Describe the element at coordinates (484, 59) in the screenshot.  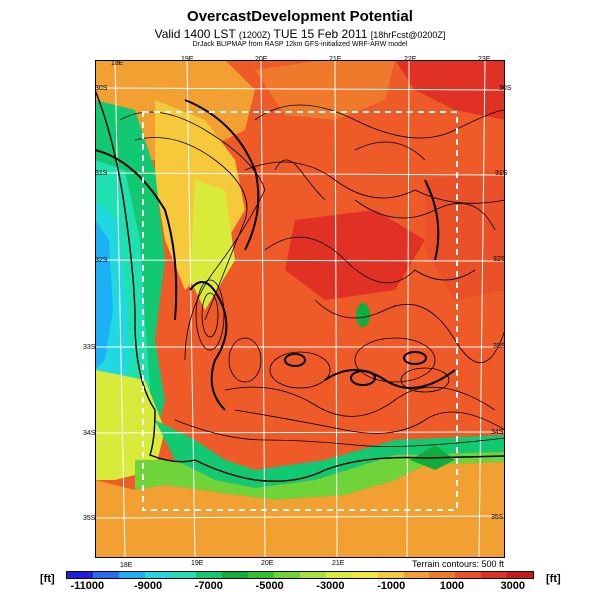
I see `lon-label-top: 23E` at that location.